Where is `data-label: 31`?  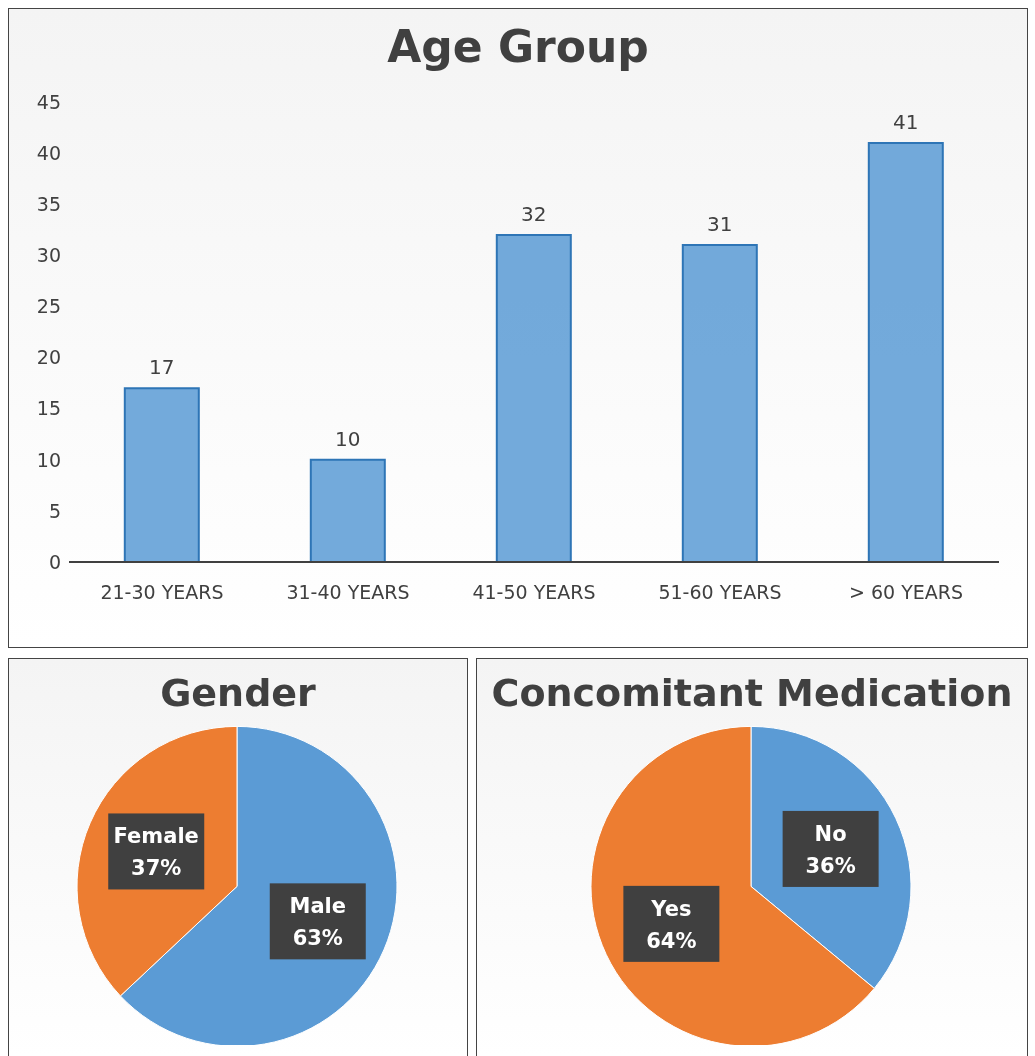
data-label: 31 is located at coordinates (720, 224).